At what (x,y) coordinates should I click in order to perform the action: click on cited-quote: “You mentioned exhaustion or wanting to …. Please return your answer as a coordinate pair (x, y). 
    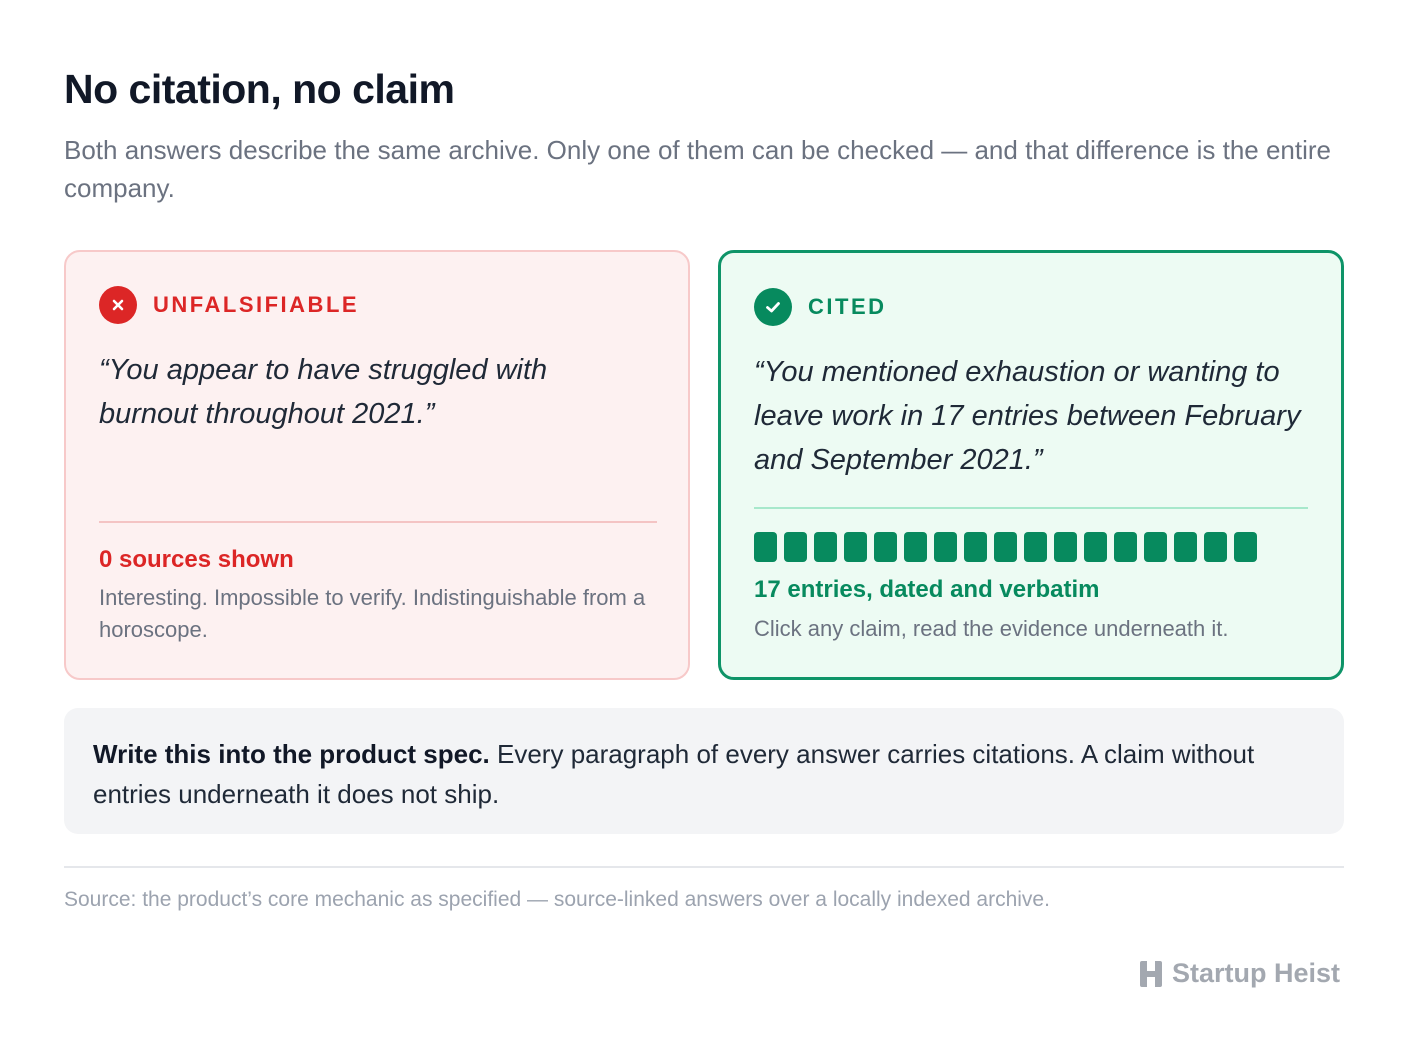
    Looking at the image, I should click on (1027, 416).